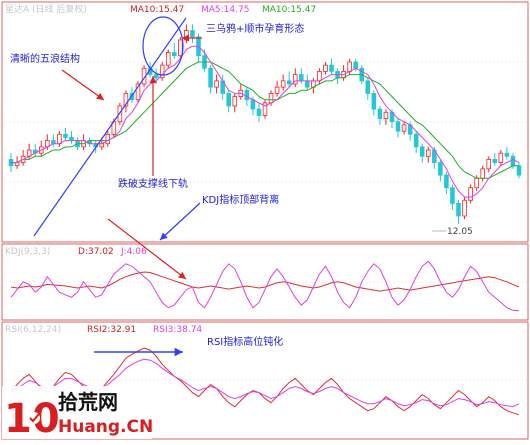 This screenshot has height=445, width=530. I want to click on rsi2-label: RSI2:32.91, so click(111, 330).